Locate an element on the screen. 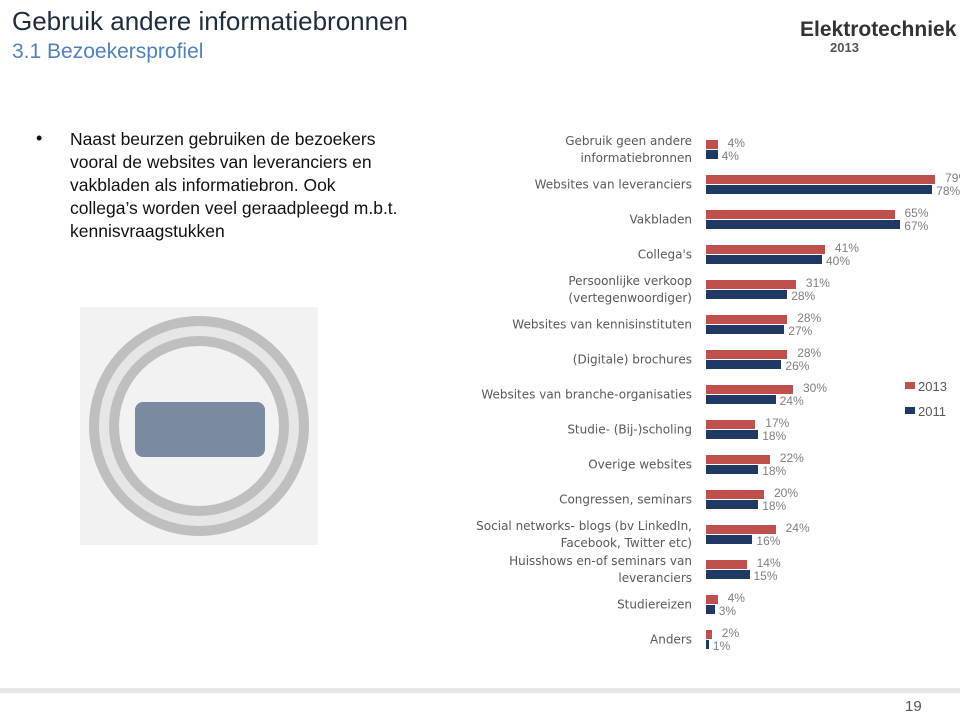 This screenshot has width=960, height=715. title: Gebruik andere informatiebronnen is located at coordinates (210, 21).